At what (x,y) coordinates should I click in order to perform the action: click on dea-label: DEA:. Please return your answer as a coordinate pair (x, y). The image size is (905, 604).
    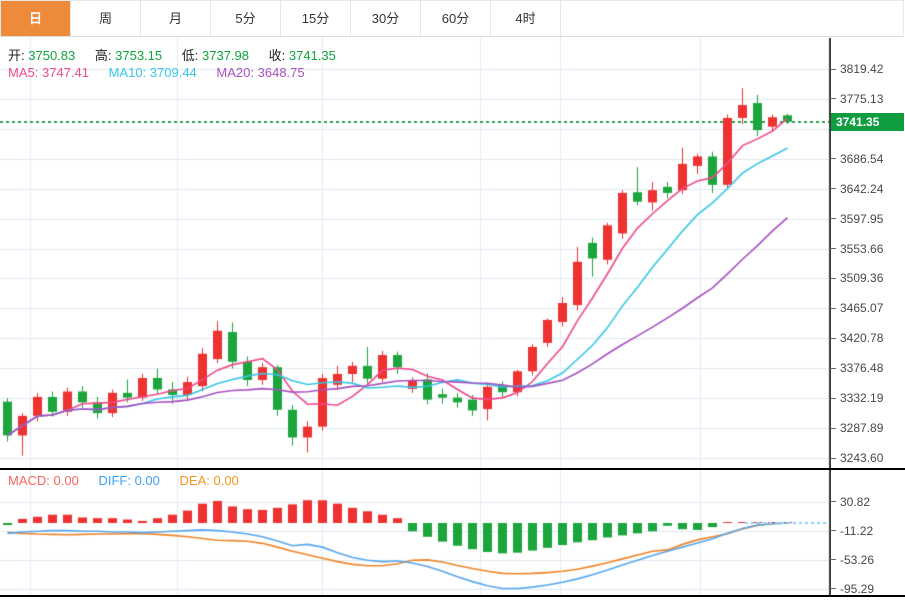
    Looking at the image, I should click on (194, 480).